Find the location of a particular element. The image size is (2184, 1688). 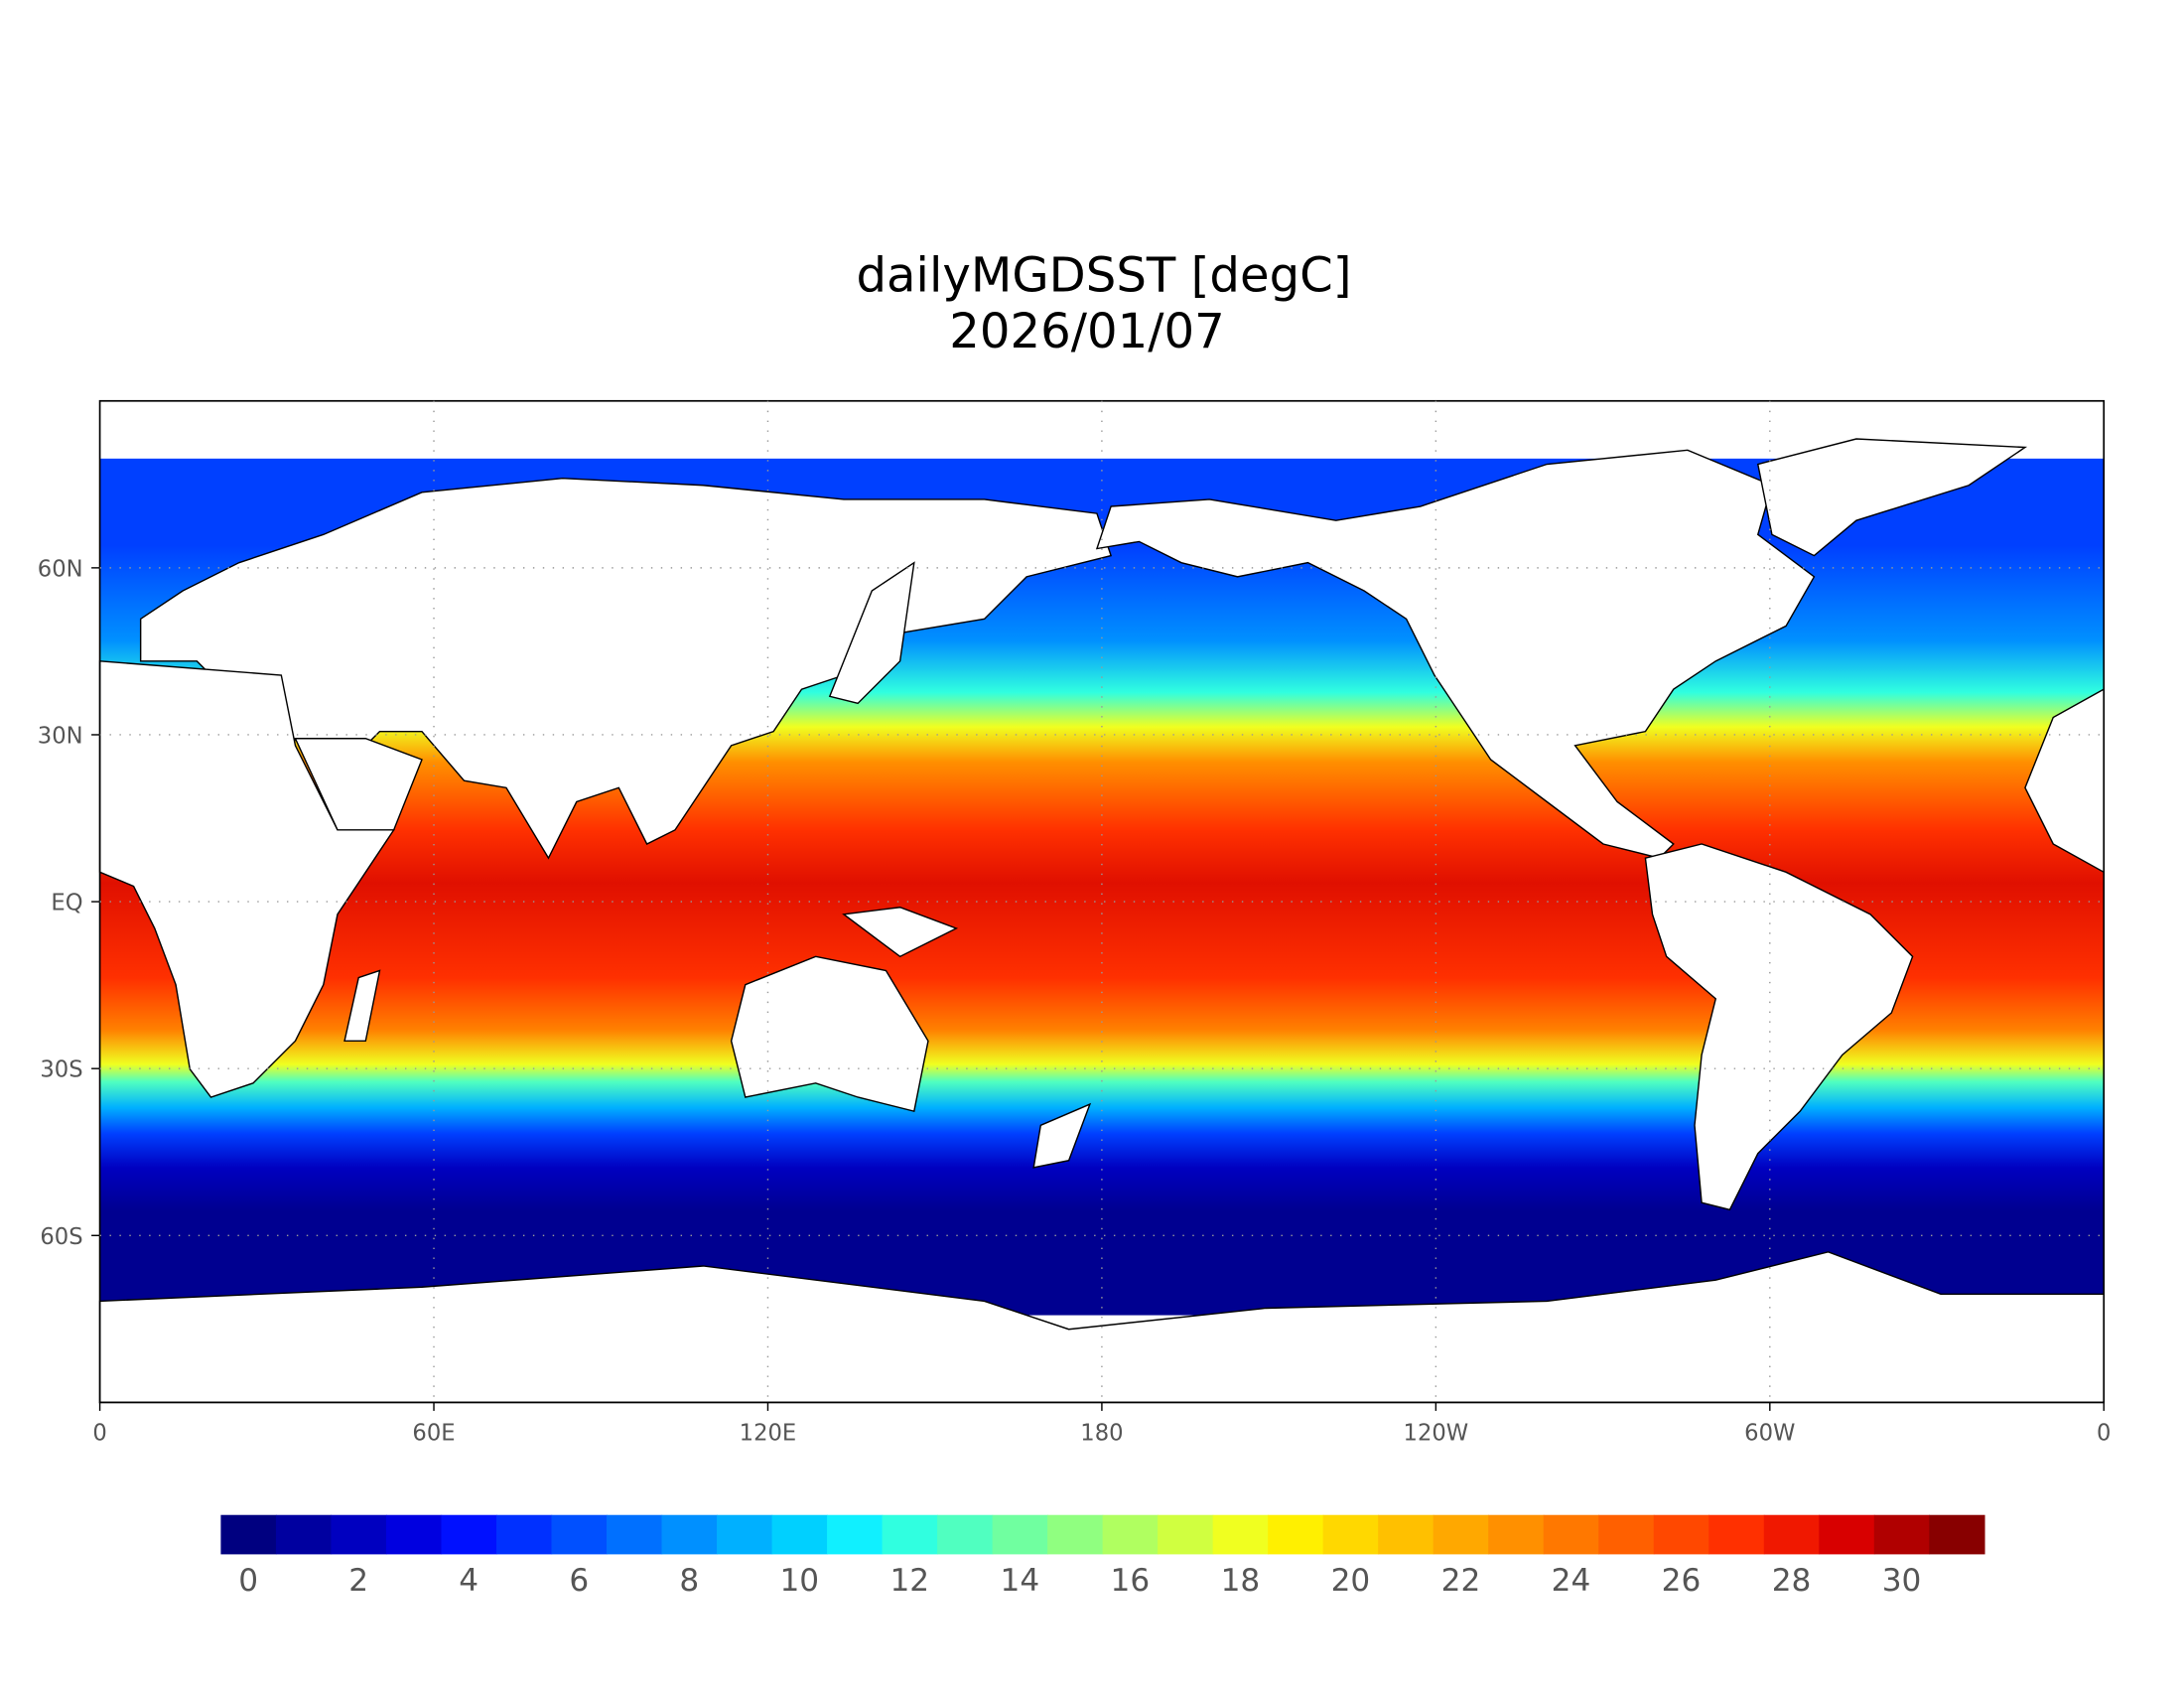

x-tick-label: 120E is located at coordinates (768, 1434).